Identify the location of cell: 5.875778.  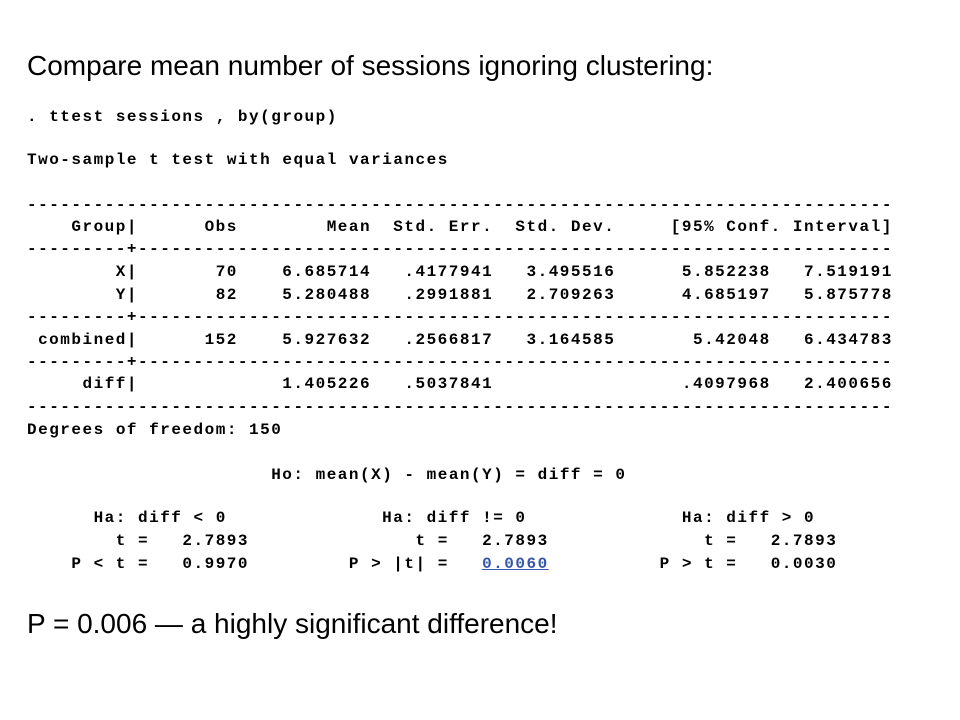
(848, 295).